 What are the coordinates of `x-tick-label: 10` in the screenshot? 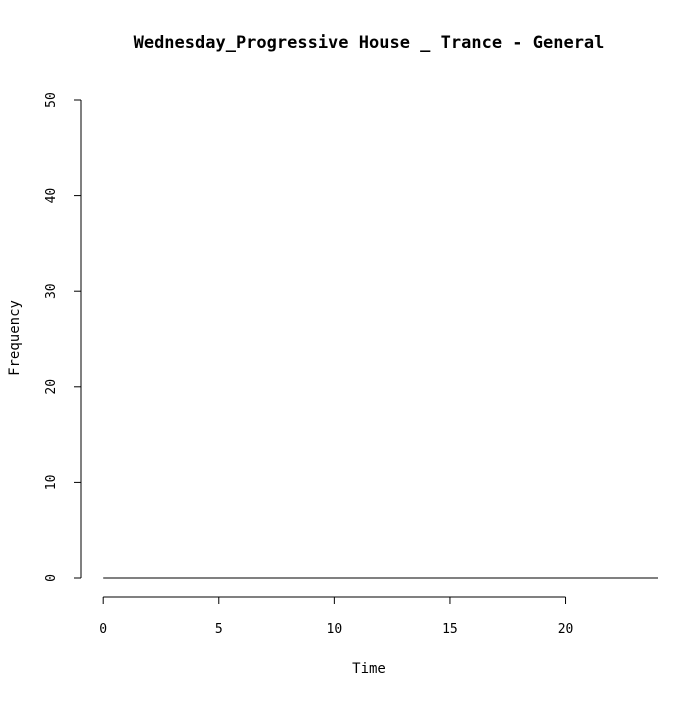 It's located at (335, 629).